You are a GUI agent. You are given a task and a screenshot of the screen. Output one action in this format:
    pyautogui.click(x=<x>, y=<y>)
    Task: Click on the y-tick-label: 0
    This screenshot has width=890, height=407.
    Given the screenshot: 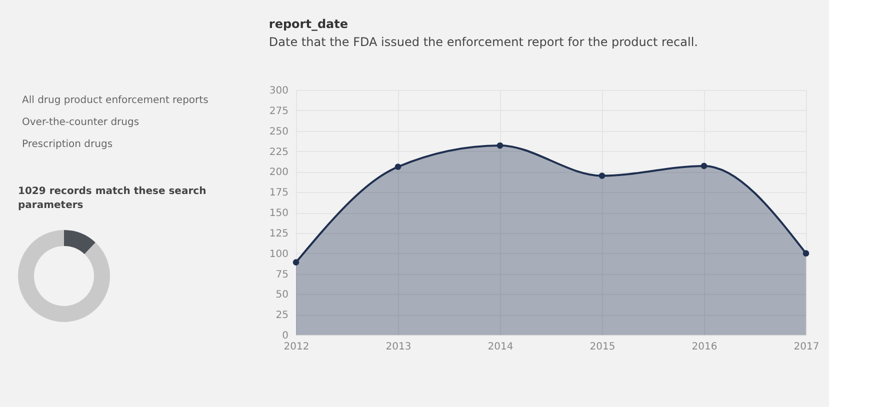 What is the action you would take?
    pyautogui.click(x=285, y=336)
    